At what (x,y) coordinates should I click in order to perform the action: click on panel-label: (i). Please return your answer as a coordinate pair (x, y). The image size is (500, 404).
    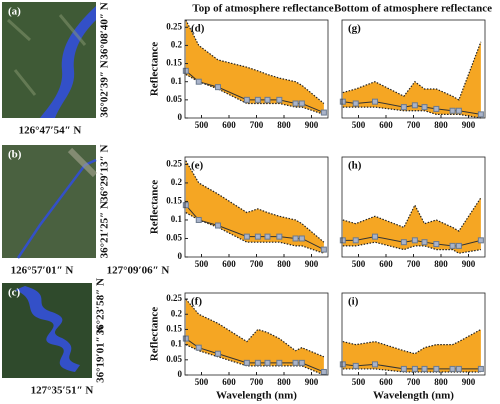
    Looking at the image, I should click on (353, 302).